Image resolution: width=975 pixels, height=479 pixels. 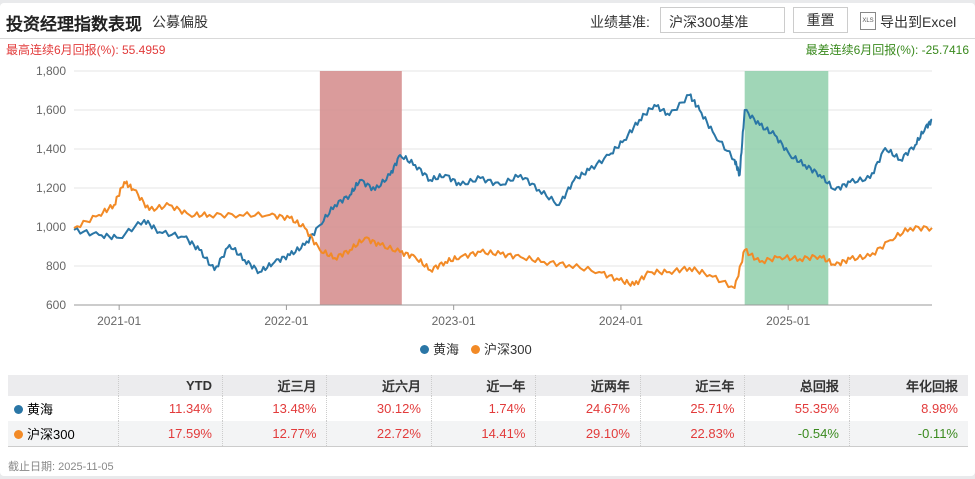 What do you see at coordinates (588, 408) in the screenshot?
I see `table-cell: 24.67%` at bounding box center [588, 408].